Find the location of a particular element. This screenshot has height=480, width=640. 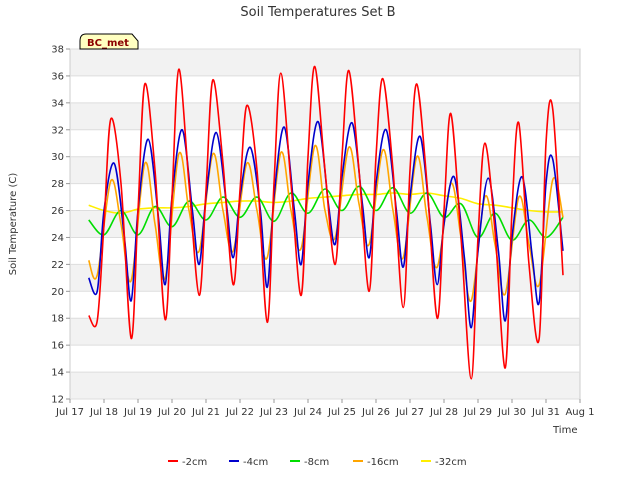

site-badge-label: BC_met is located at coordinates (108, 43).